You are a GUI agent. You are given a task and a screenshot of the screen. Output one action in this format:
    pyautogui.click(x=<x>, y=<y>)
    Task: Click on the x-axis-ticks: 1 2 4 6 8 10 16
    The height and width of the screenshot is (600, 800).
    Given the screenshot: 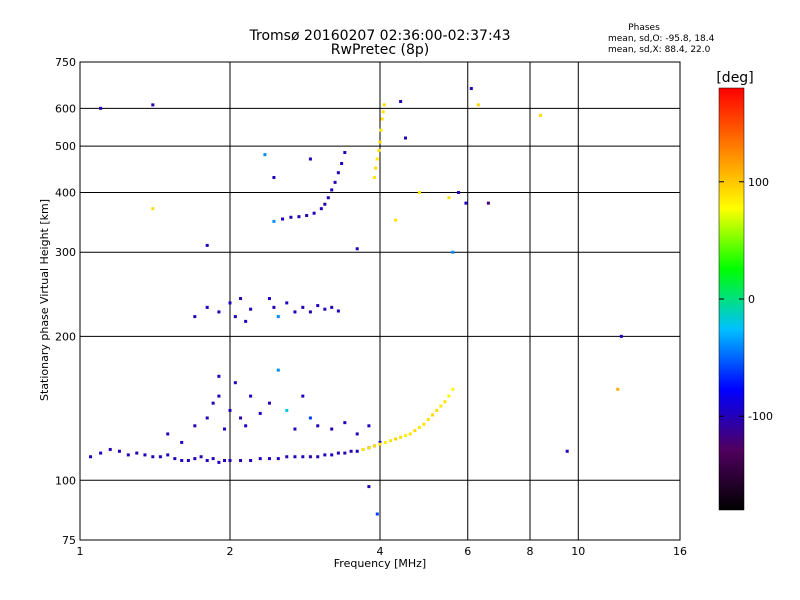 What is the action you would take?
    pyautogui.click(x=382, y=551)
    